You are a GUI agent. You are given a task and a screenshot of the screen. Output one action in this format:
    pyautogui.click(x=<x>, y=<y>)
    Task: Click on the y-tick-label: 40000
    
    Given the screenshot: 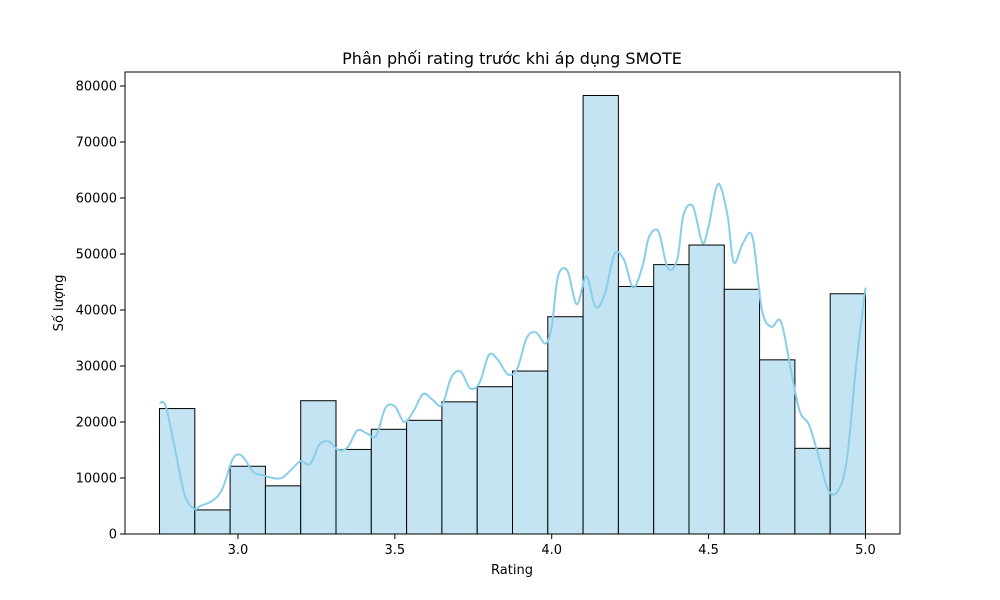 What is the action you would take?
    pyautogui.click(x=96, y=311)
    